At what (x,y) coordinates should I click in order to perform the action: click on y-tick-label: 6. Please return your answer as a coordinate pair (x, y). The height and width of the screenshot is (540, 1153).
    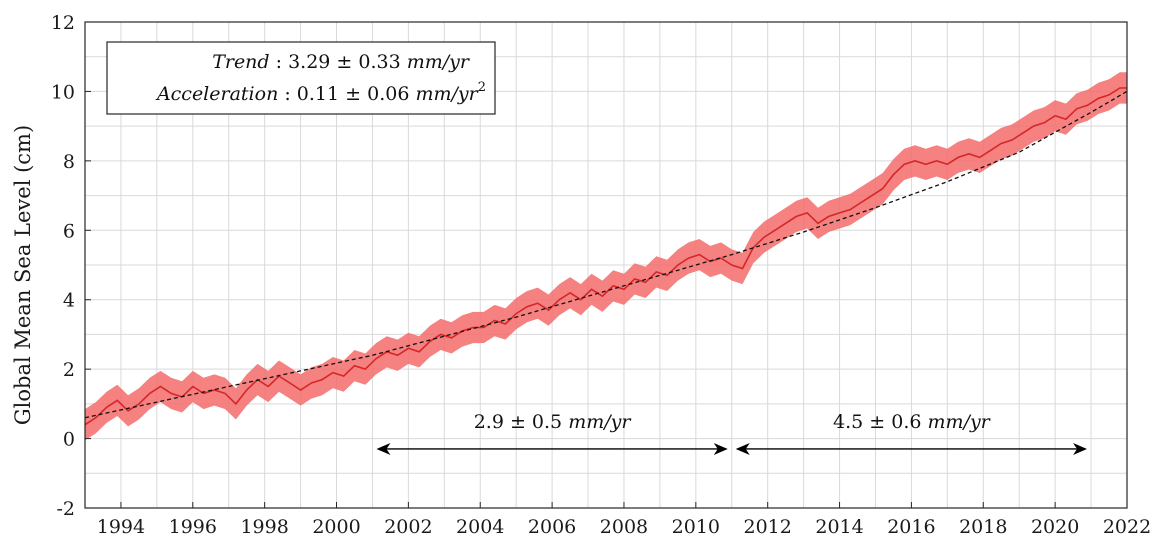
    Looking at the image, I should click on (69, 231).